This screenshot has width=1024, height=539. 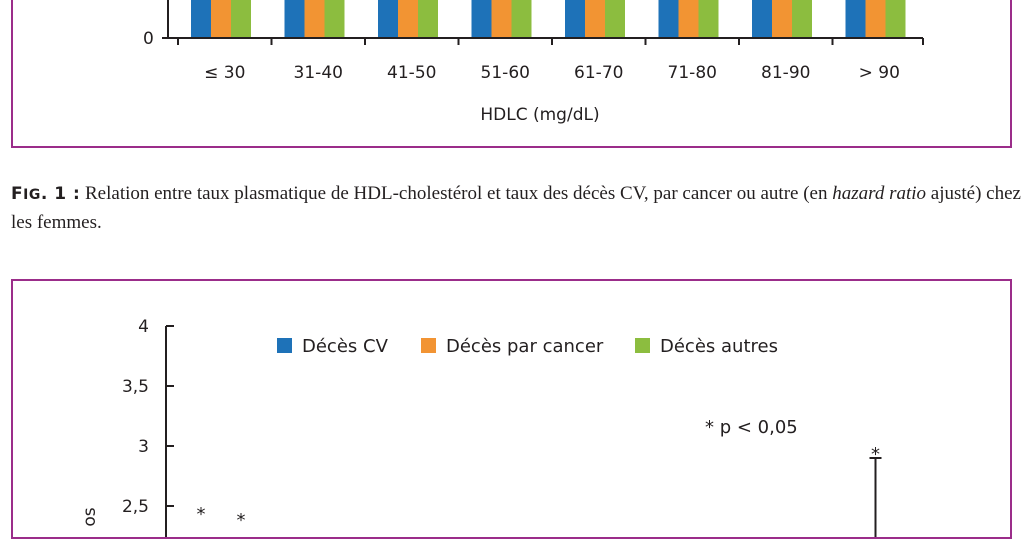 What do you see at coordinates (525, 346) in the screenshot?
I see `legend-label: Décès par cancer` at bounding box center [525, 346].